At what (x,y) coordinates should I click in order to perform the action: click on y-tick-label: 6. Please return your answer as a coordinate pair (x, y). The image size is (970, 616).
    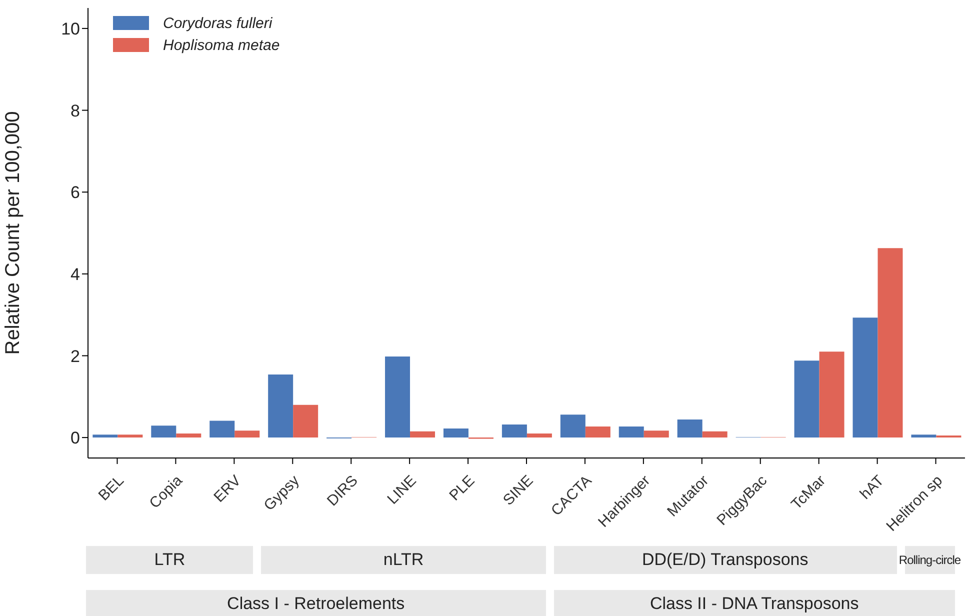
    Looking at the image, I should click on (75, 192).